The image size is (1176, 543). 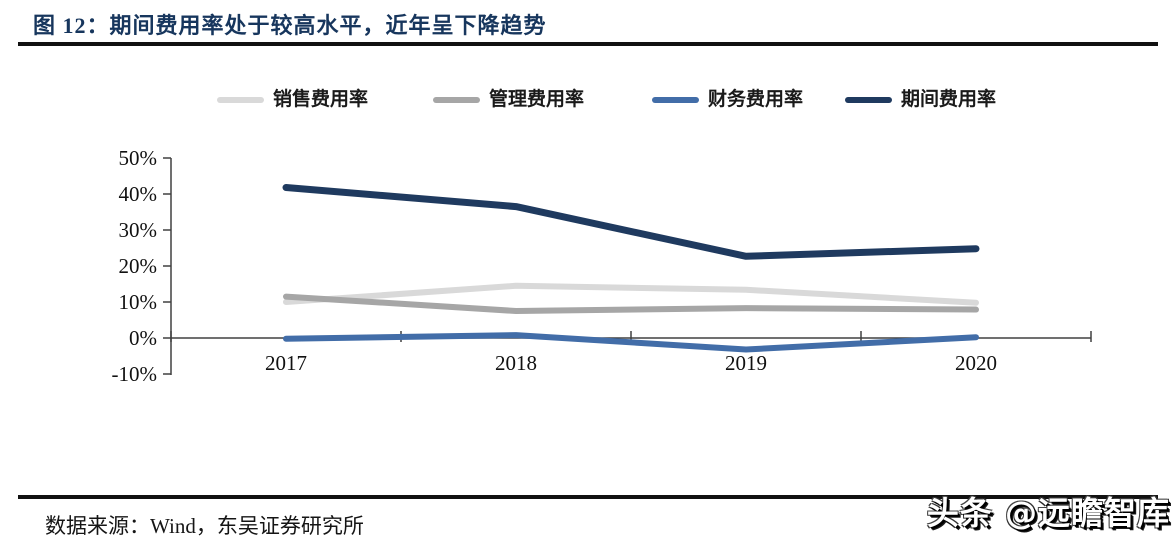 What do you see at coordinates (456, 100) in the screenshot?
I see `admin-line-swatch-icon` at bounding box center [456, 100].